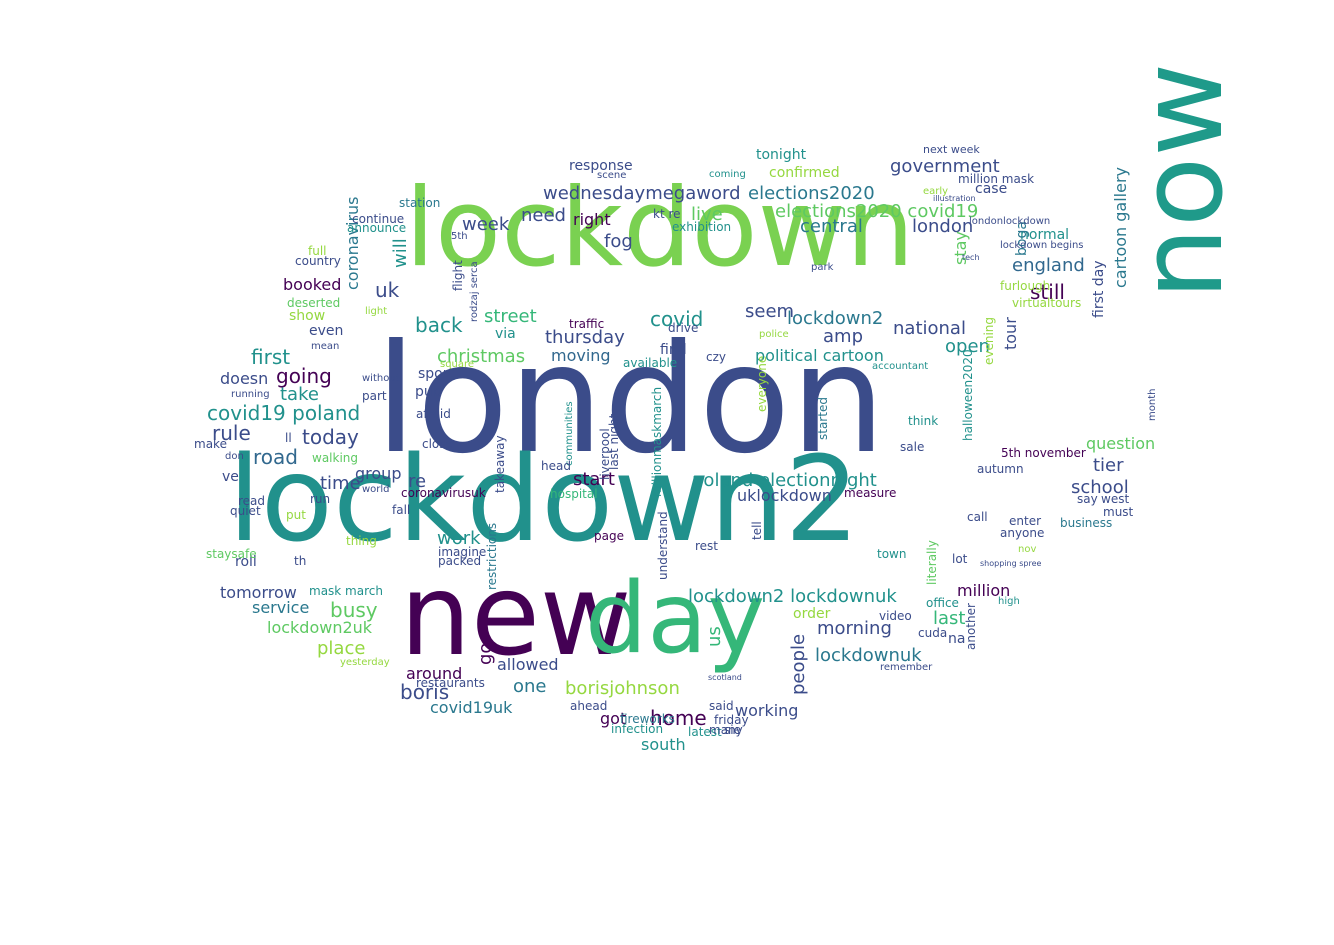 This screenshot has width=1334, height=945. What do you see at coordinates (613, 718) in the screenshot?
I see `word-30: got` at bounding box center [613, 718].